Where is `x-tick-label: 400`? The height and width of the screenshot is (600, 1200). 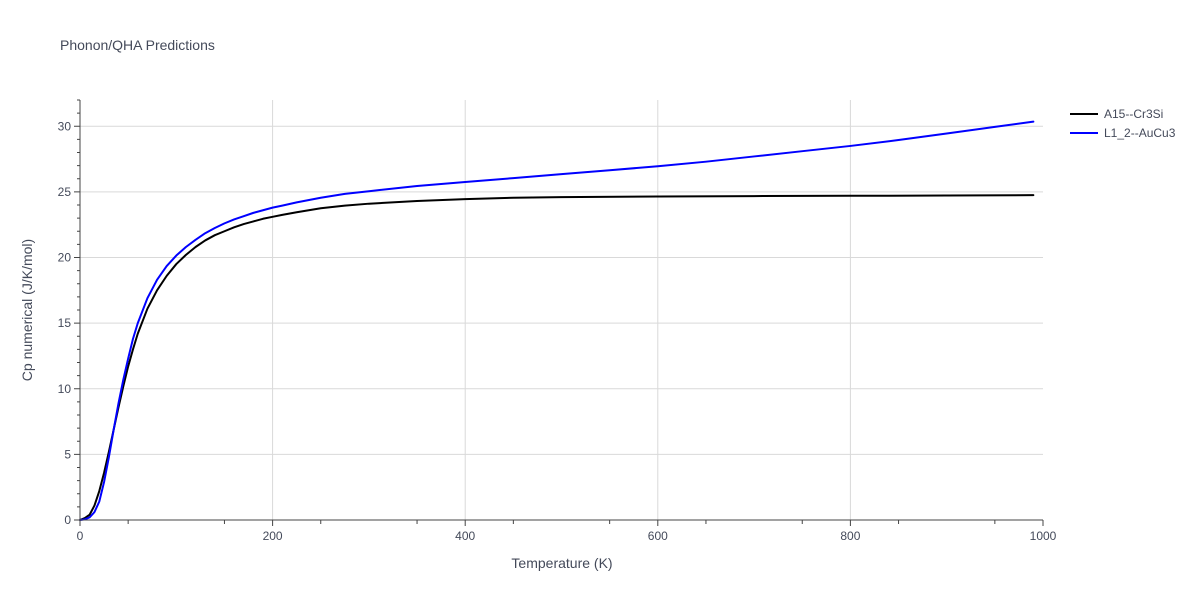
x-tick-label: 400 is located at coordinates (465, 536).